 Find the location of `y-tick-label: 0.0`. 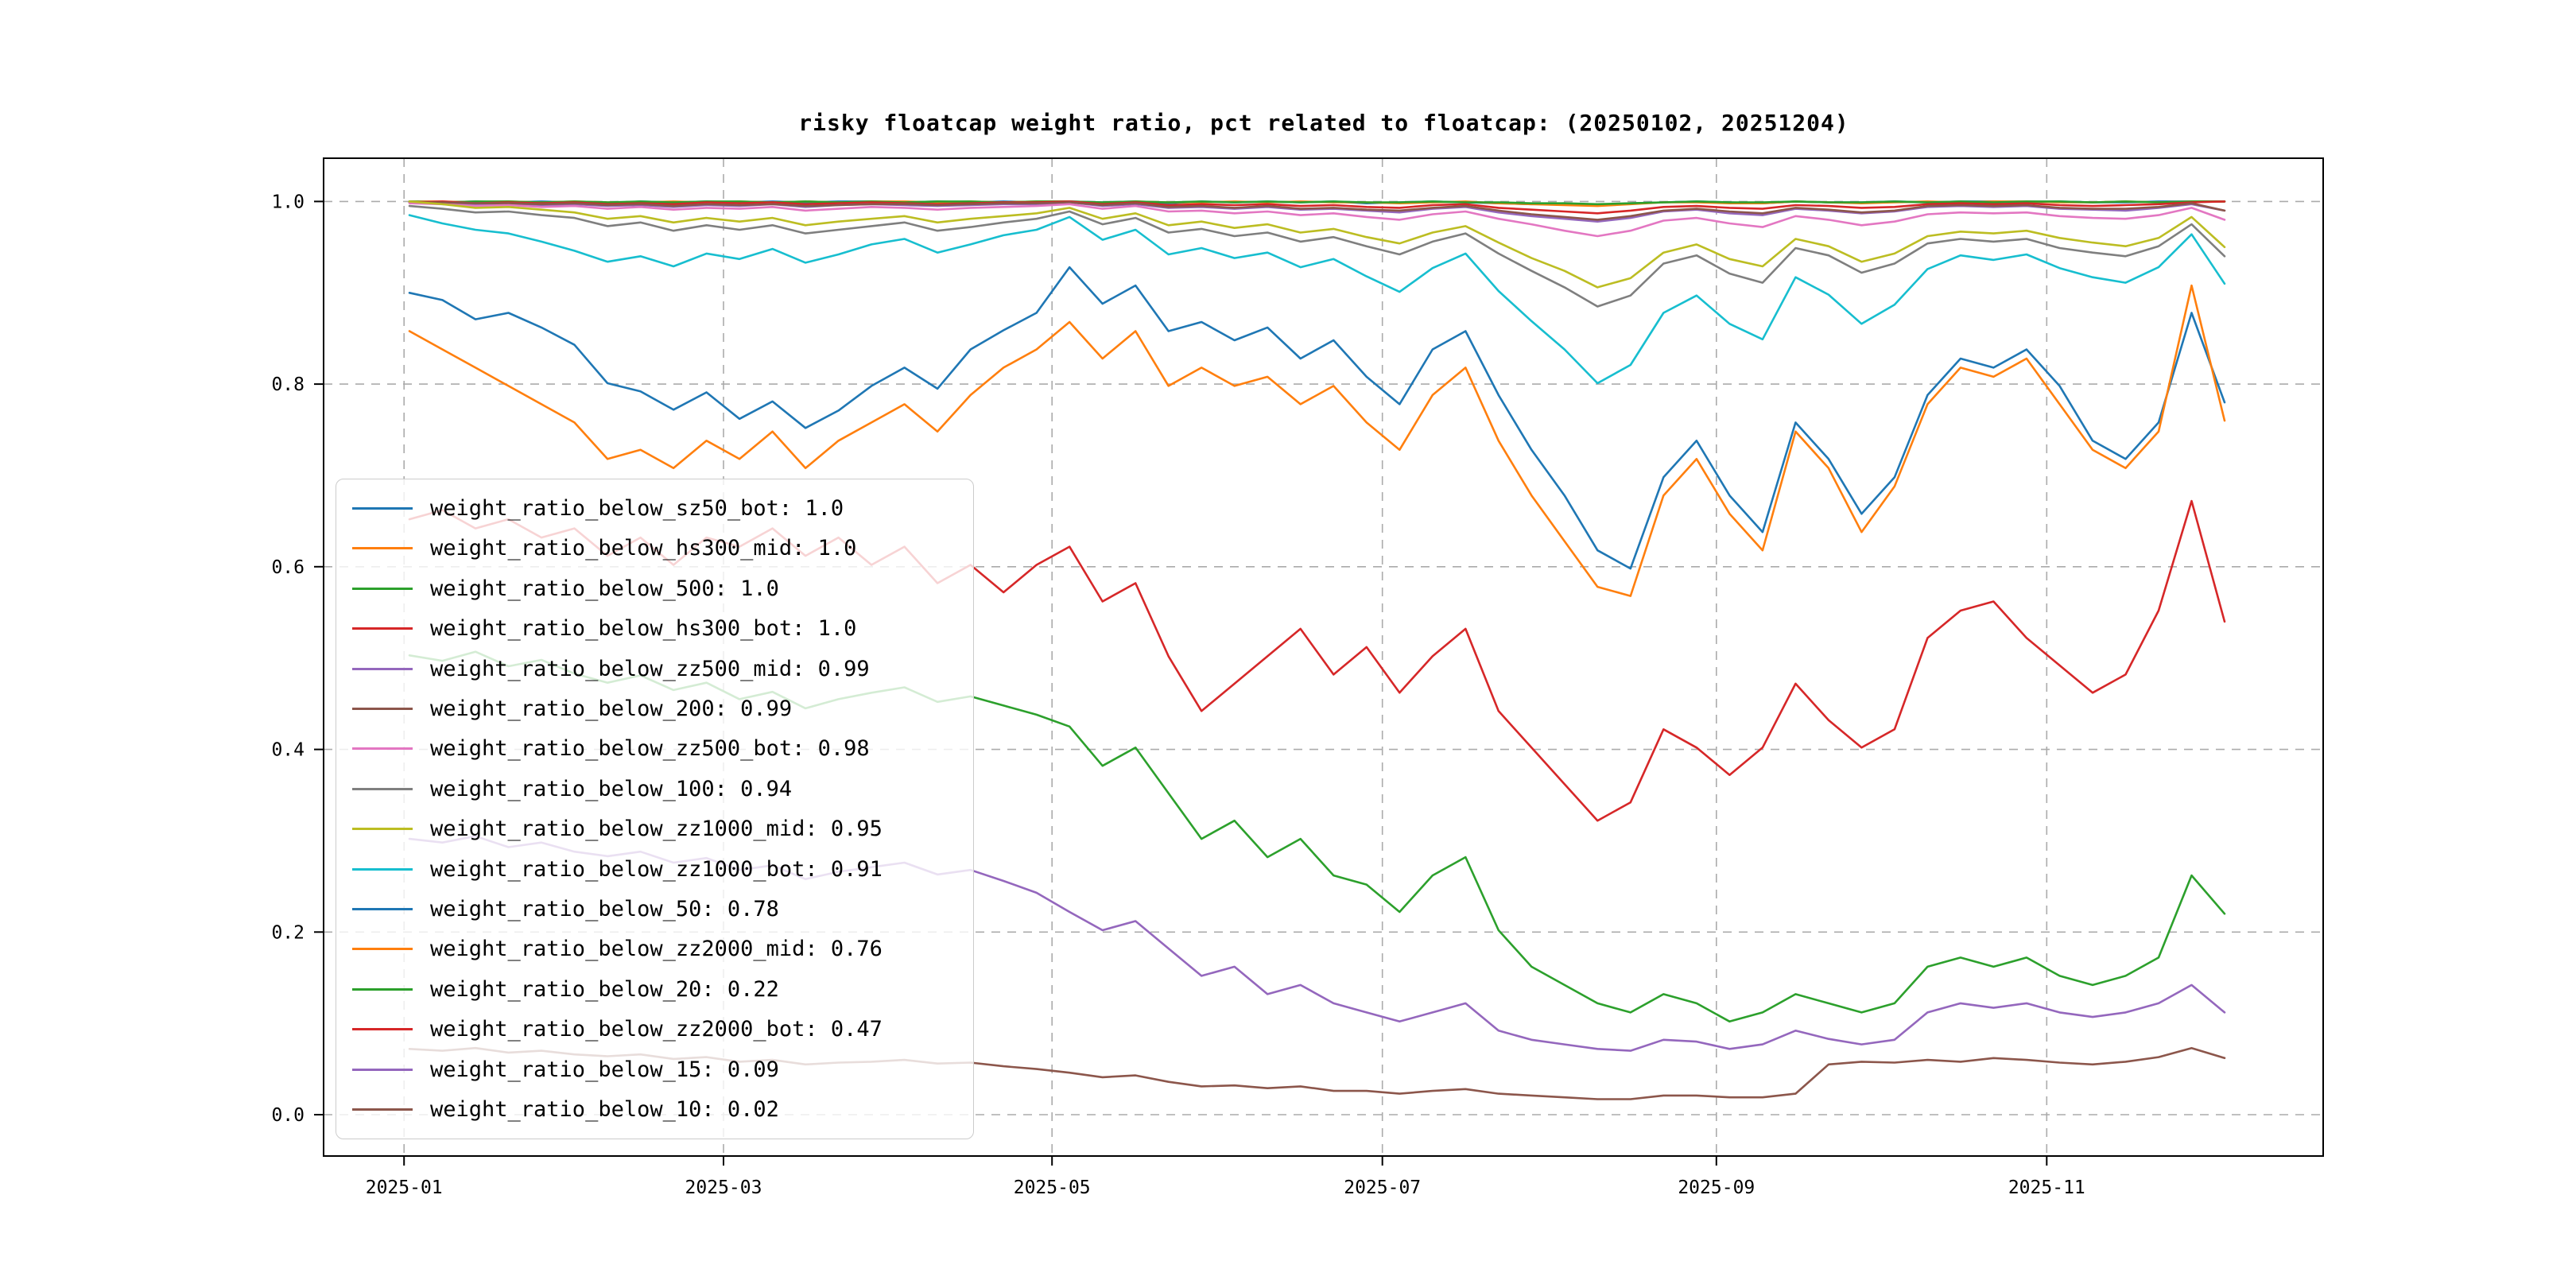

y-tick-label: 0.0 is located at coordinates (288, 1116).